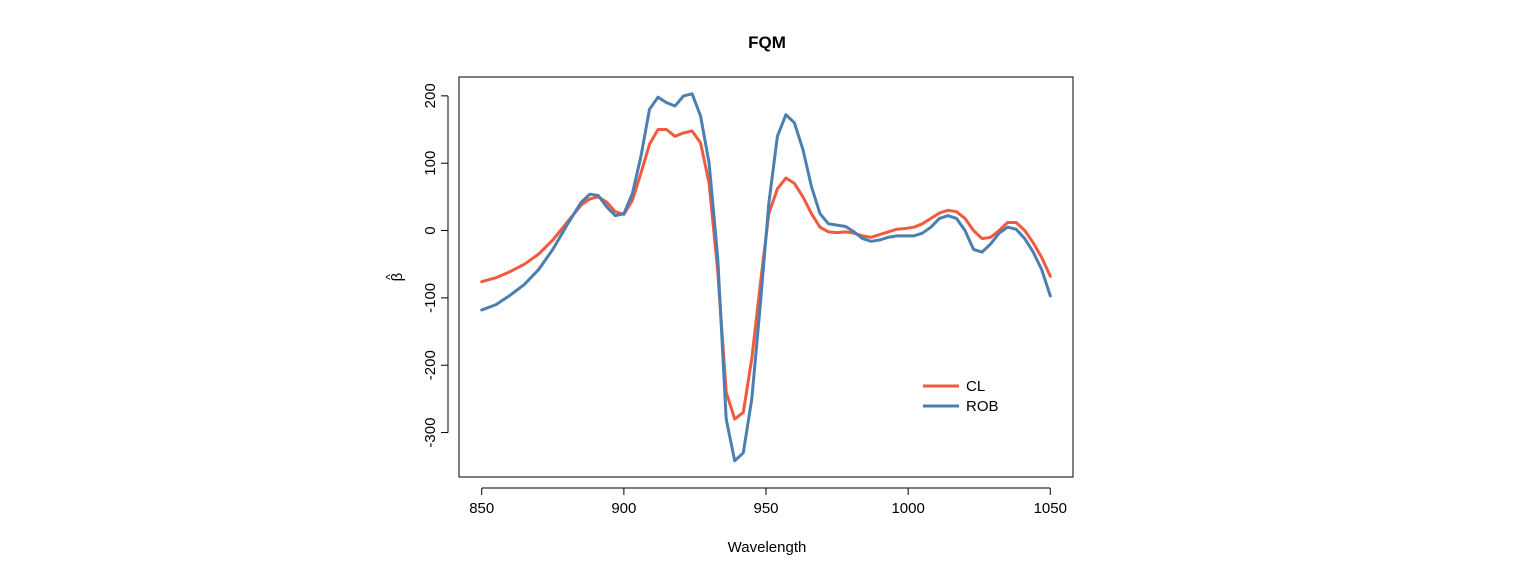  Describe the element at coordinates (481, 508) in the screenshot. I see `x-tick-label: 850` at that location.